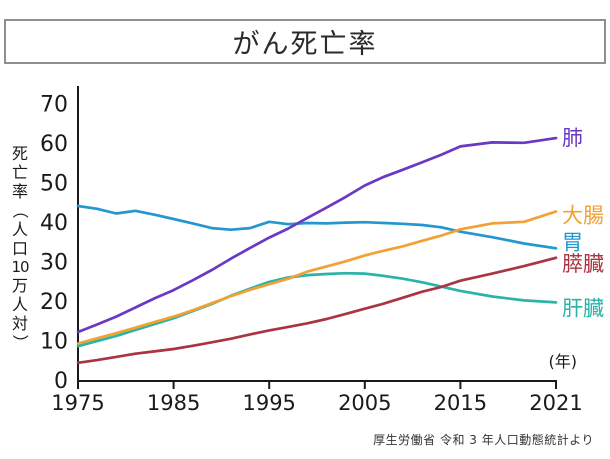 This screenshot has height=459, width=610. I want to click on y-axis-title-char: 万, so click(19, 285).